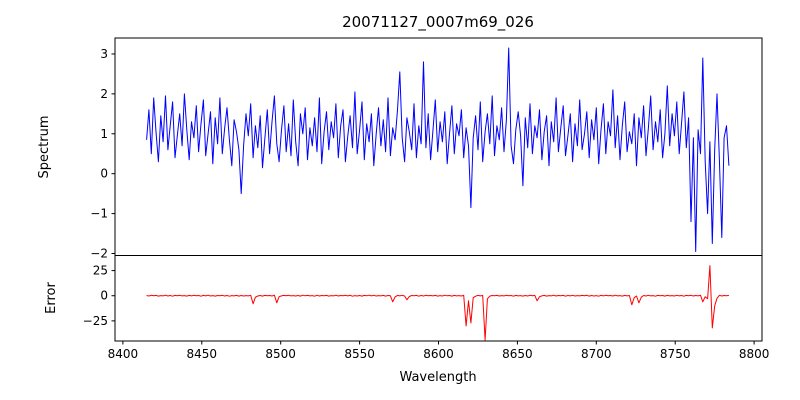 This screenshot has width=800, height=400. What do you see at coordinates (95, 321) in the screenshot?
I see `y-tick-label: −25` at bounding box center [95, 321].